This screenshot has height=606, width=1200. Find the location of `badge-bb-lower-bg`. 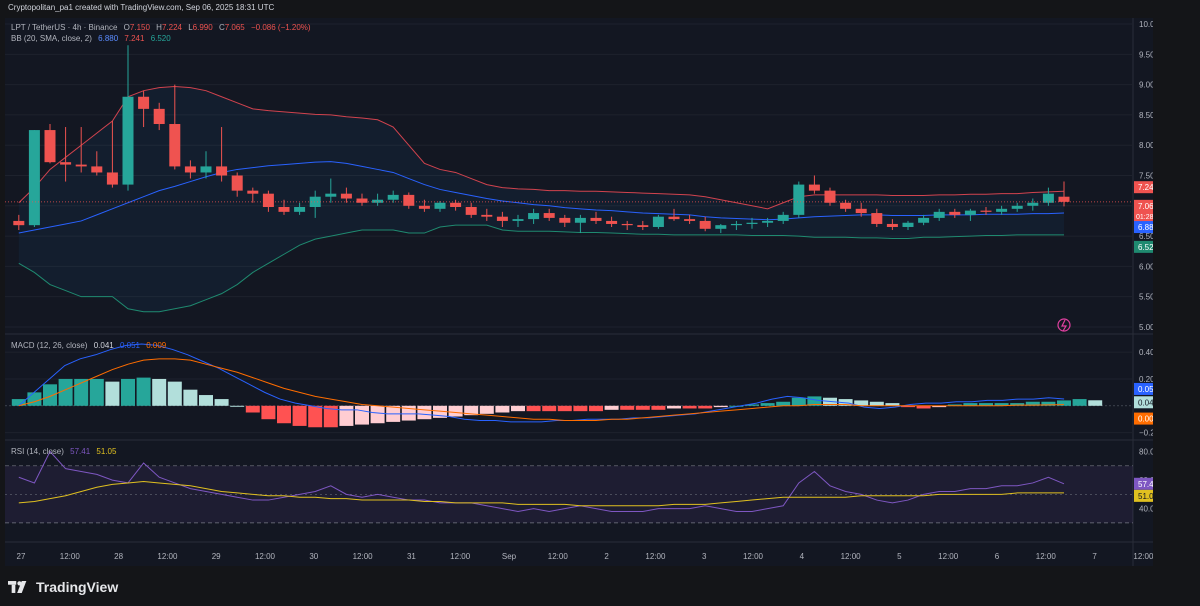

badge-bb-lower-bg is located at coordinates (1143, 246).